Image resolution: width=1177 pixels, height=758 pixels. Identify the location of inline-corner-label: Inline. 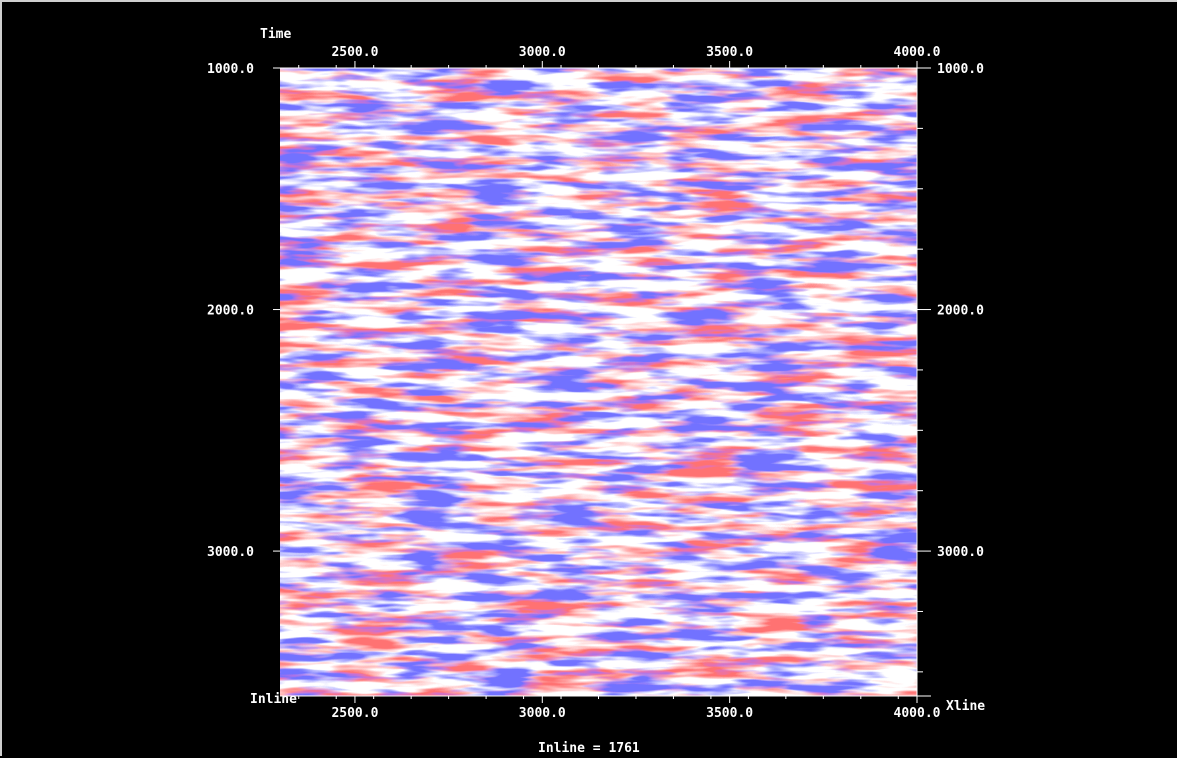
(273, 699).